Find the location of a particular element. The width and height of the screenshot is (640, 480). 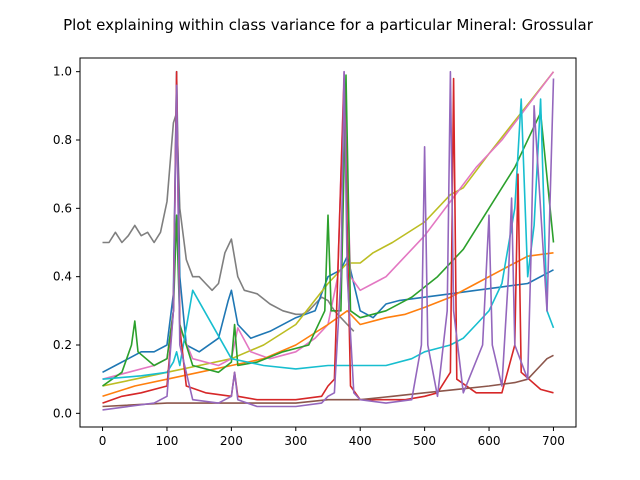

y-tick-label: 0.0 is located at coordinates (62, 413).